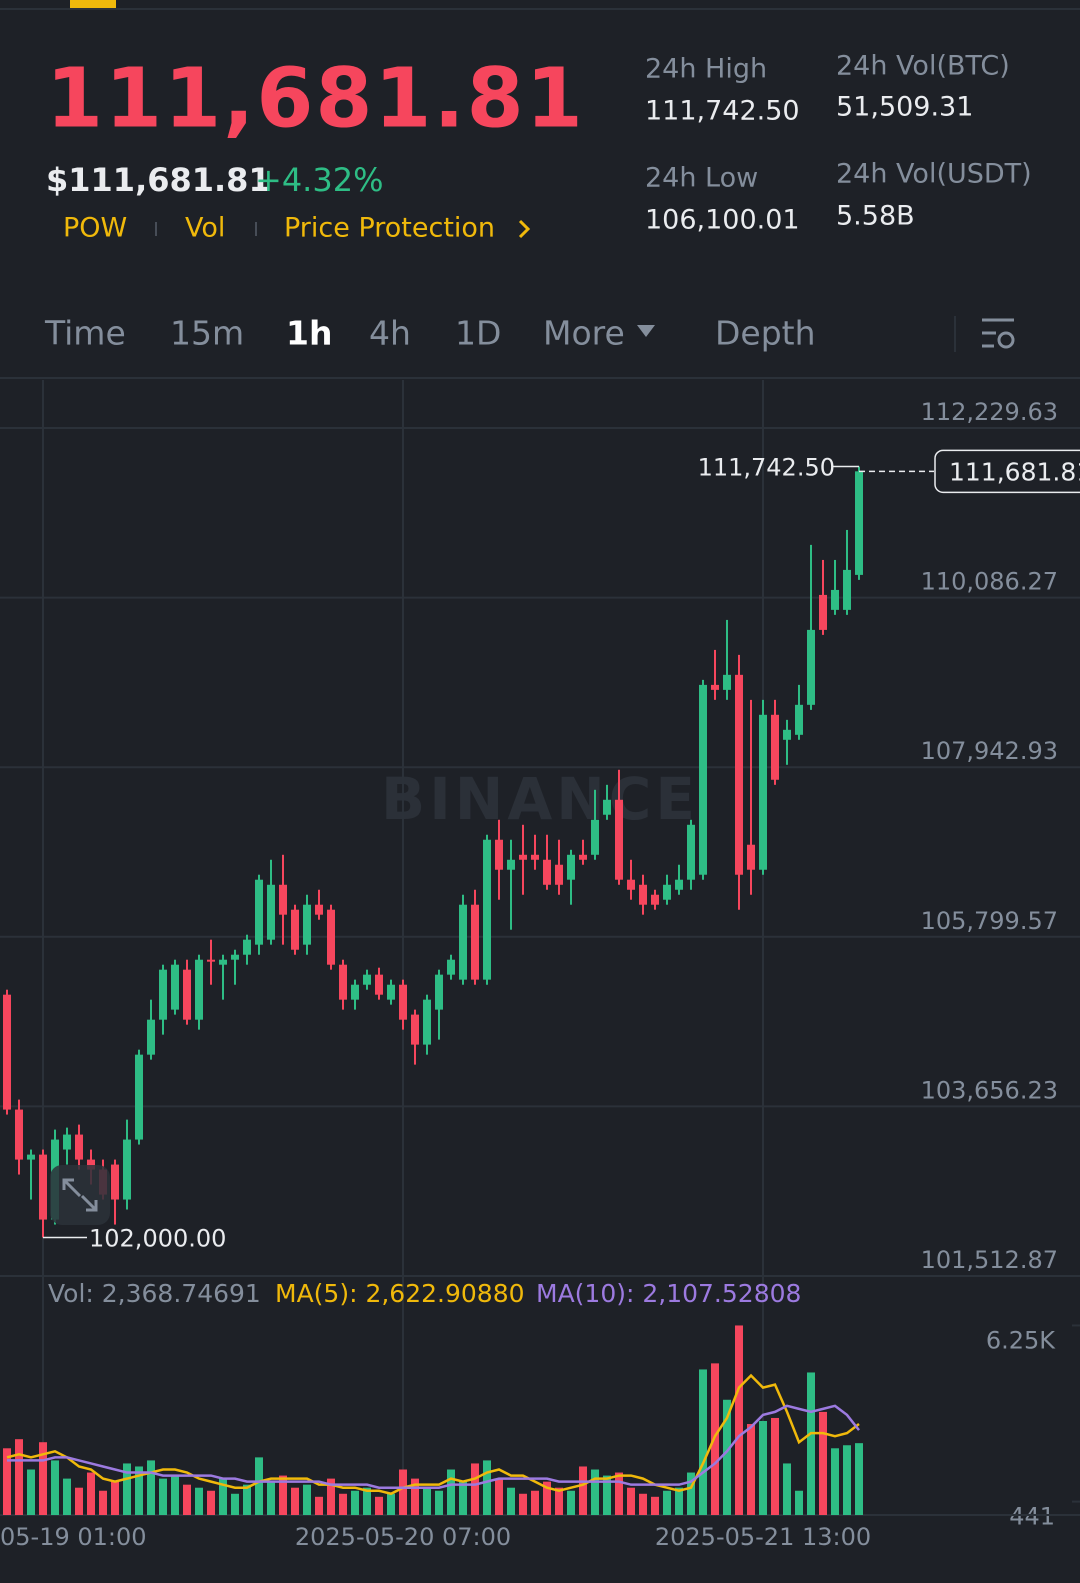 This screenshot has height=1583, width=1080. What do you see at coordinates (701, 178) in the screenshot?
I see `stat-label: 24h Low` at bounding box center [701, 178].